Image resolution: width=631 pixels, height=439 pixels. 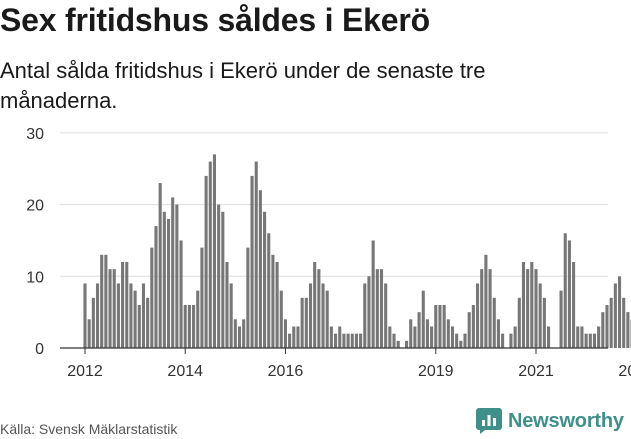 I want to click on newsworthy-logo: Newsworthy, so click(x=550, y=421).